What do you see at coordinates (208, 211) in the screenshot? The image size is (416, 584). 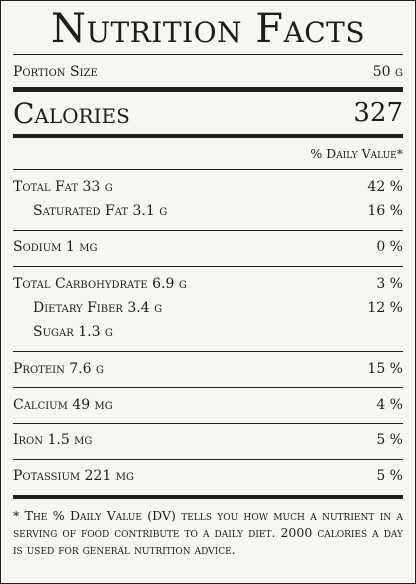 I see `nutrient-row-saturated-fat: Saturated Fat 3.1 g 16 %` at bounding box center [208, 211].